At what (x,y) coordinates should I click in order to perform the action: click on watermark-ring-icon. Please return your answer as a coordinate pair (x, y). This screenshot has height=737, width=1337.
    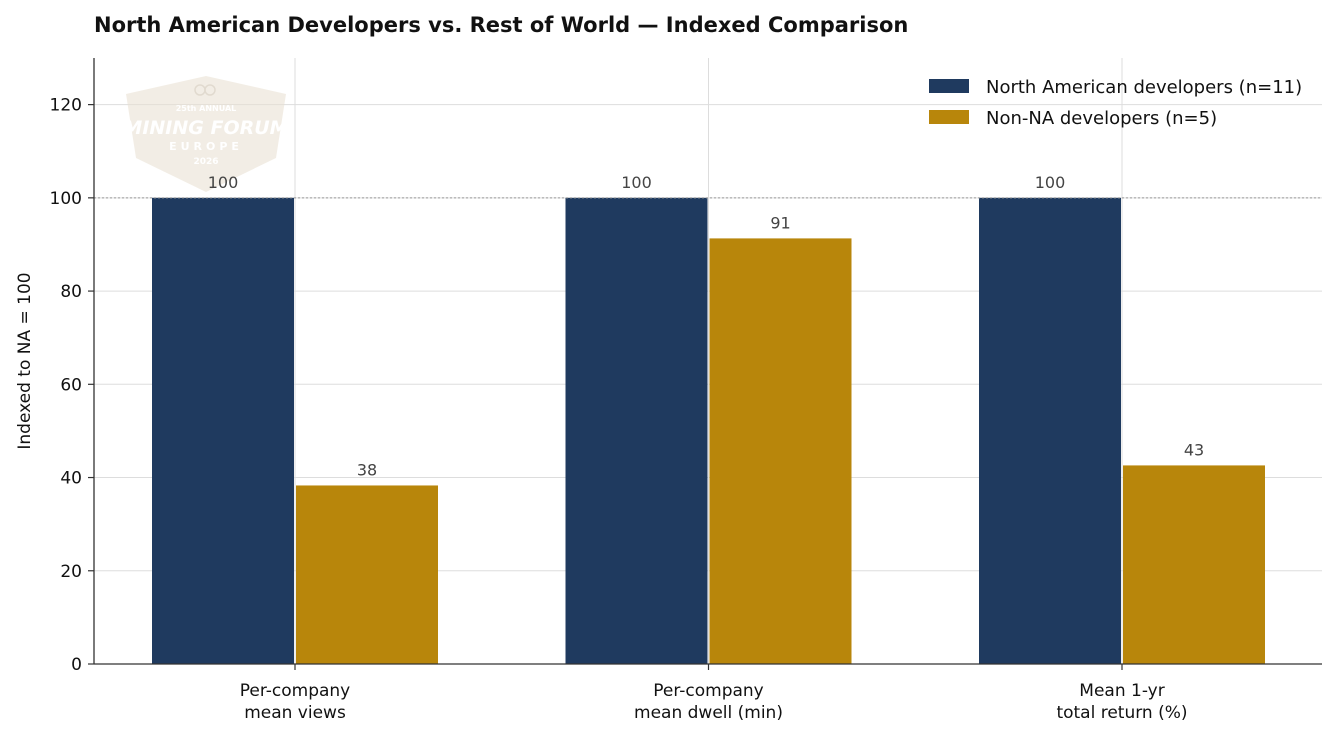
    Looking at the image, I should click on (210, 90).